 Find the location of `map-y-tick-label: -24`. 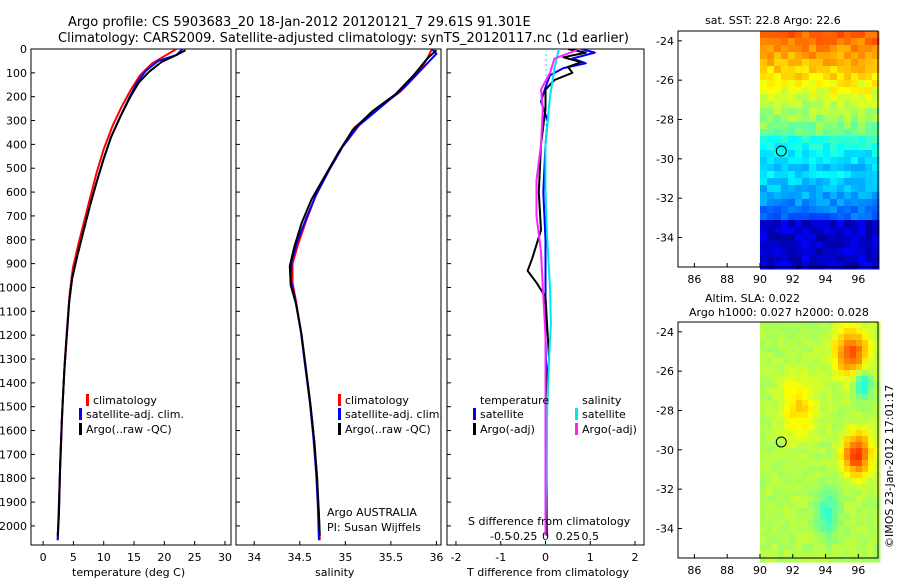

map-y-tick-label: -24 is located at coordinates (665, 41).